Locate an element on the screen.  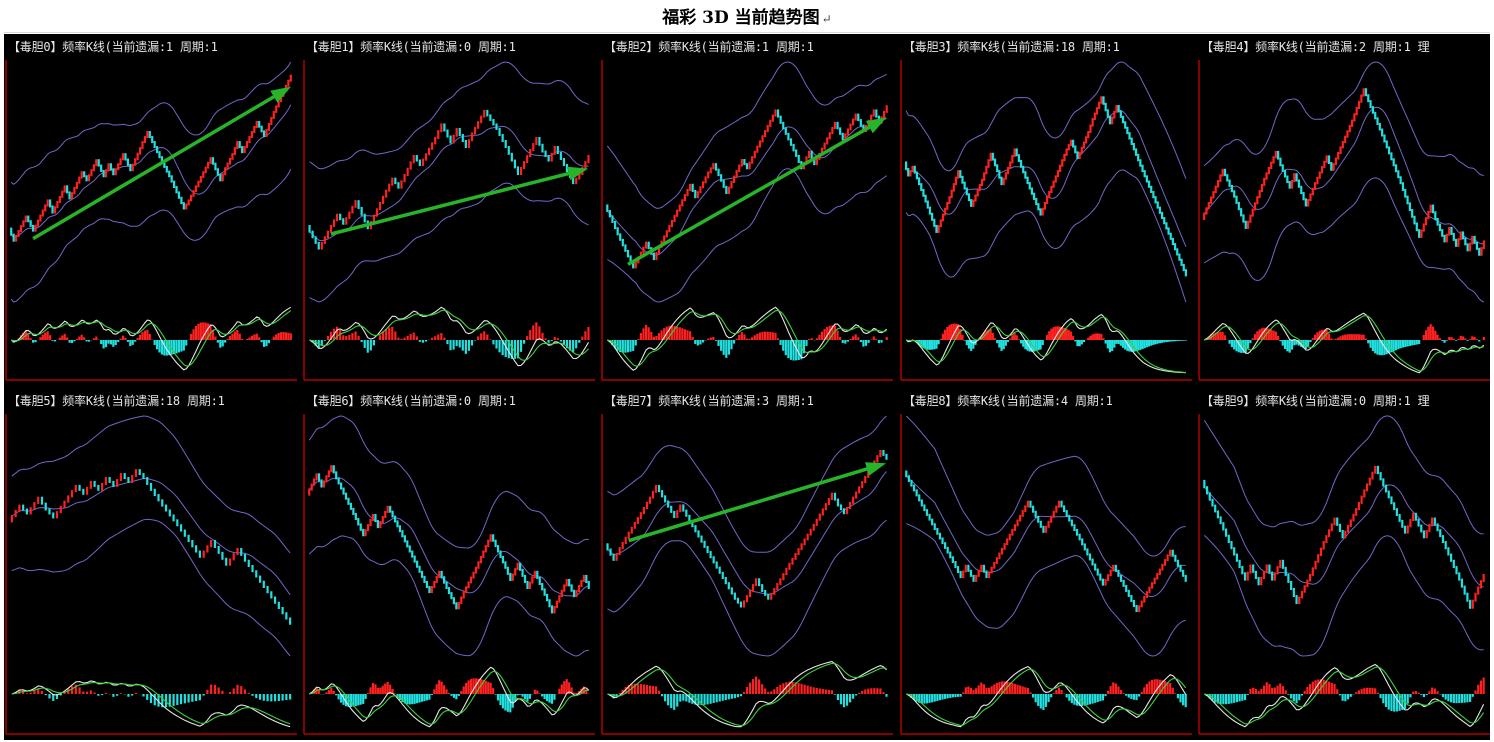
paragraph-mark: ↵ is located at coordinates (826, 19).